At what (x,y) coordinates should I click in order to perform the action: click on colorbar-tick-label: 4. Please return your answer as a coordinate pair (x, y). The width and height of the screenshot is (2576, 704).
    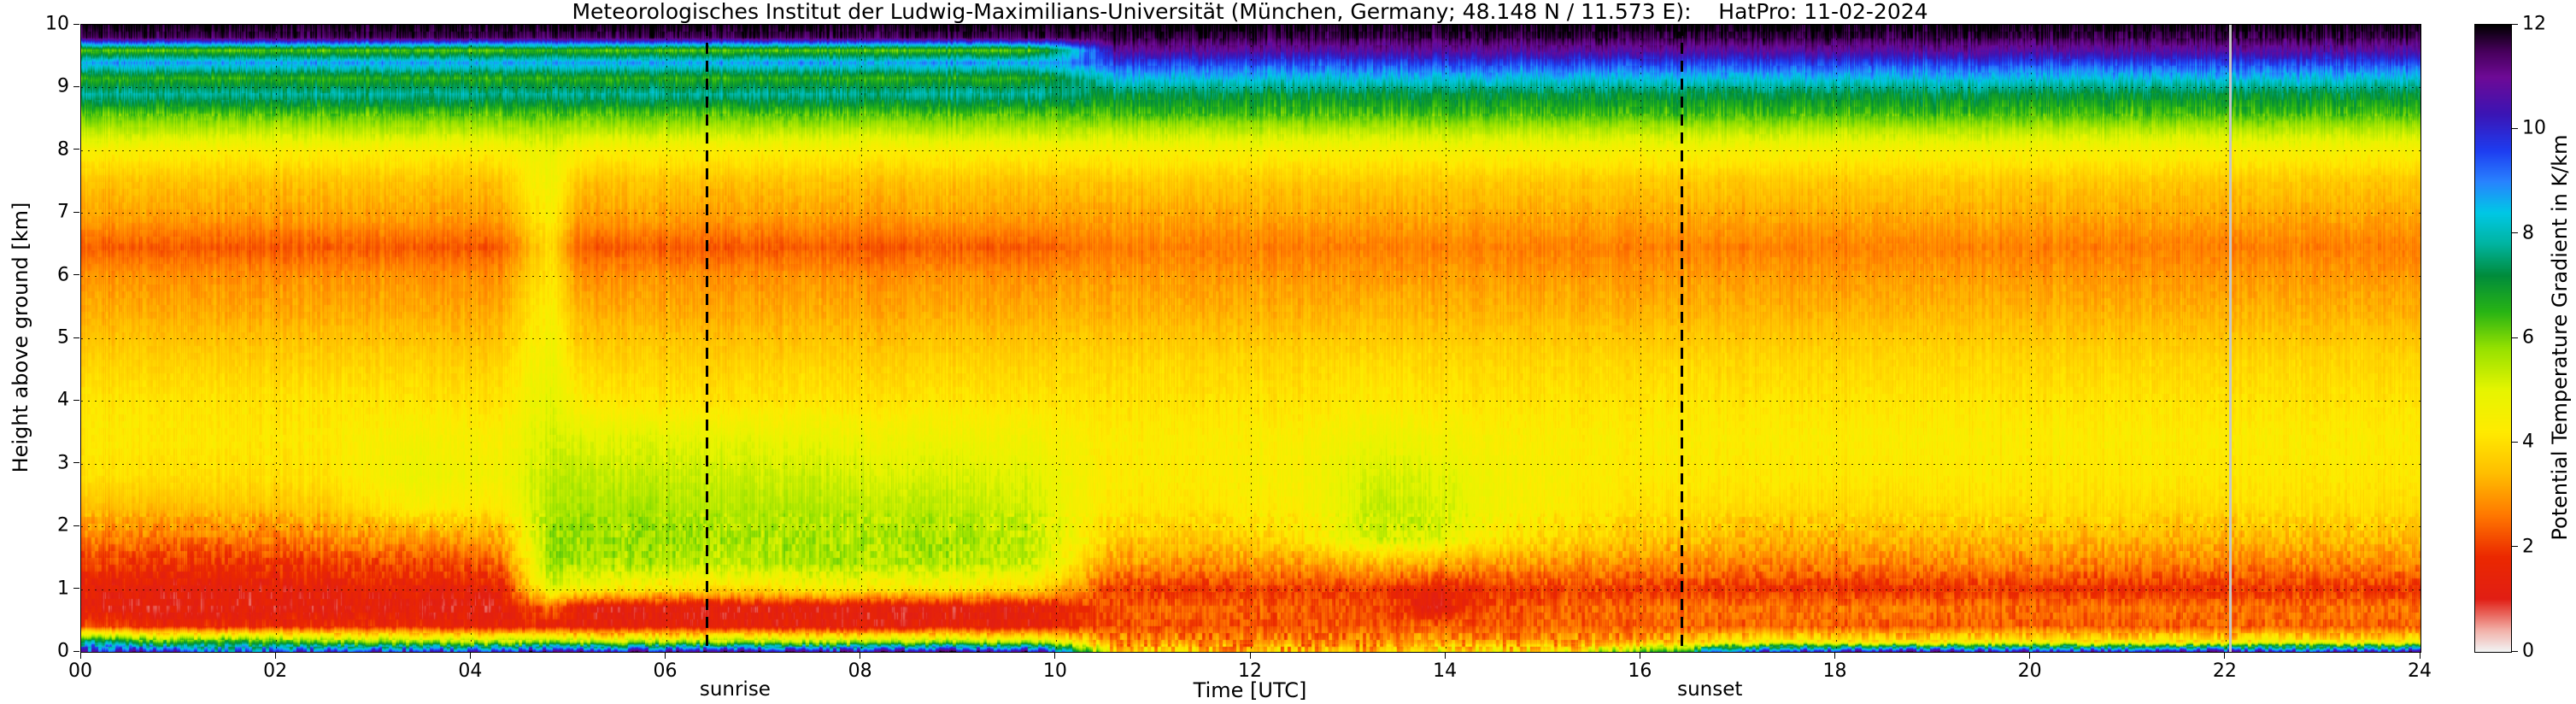
    Looking at the image, I should click on (2528, 442).